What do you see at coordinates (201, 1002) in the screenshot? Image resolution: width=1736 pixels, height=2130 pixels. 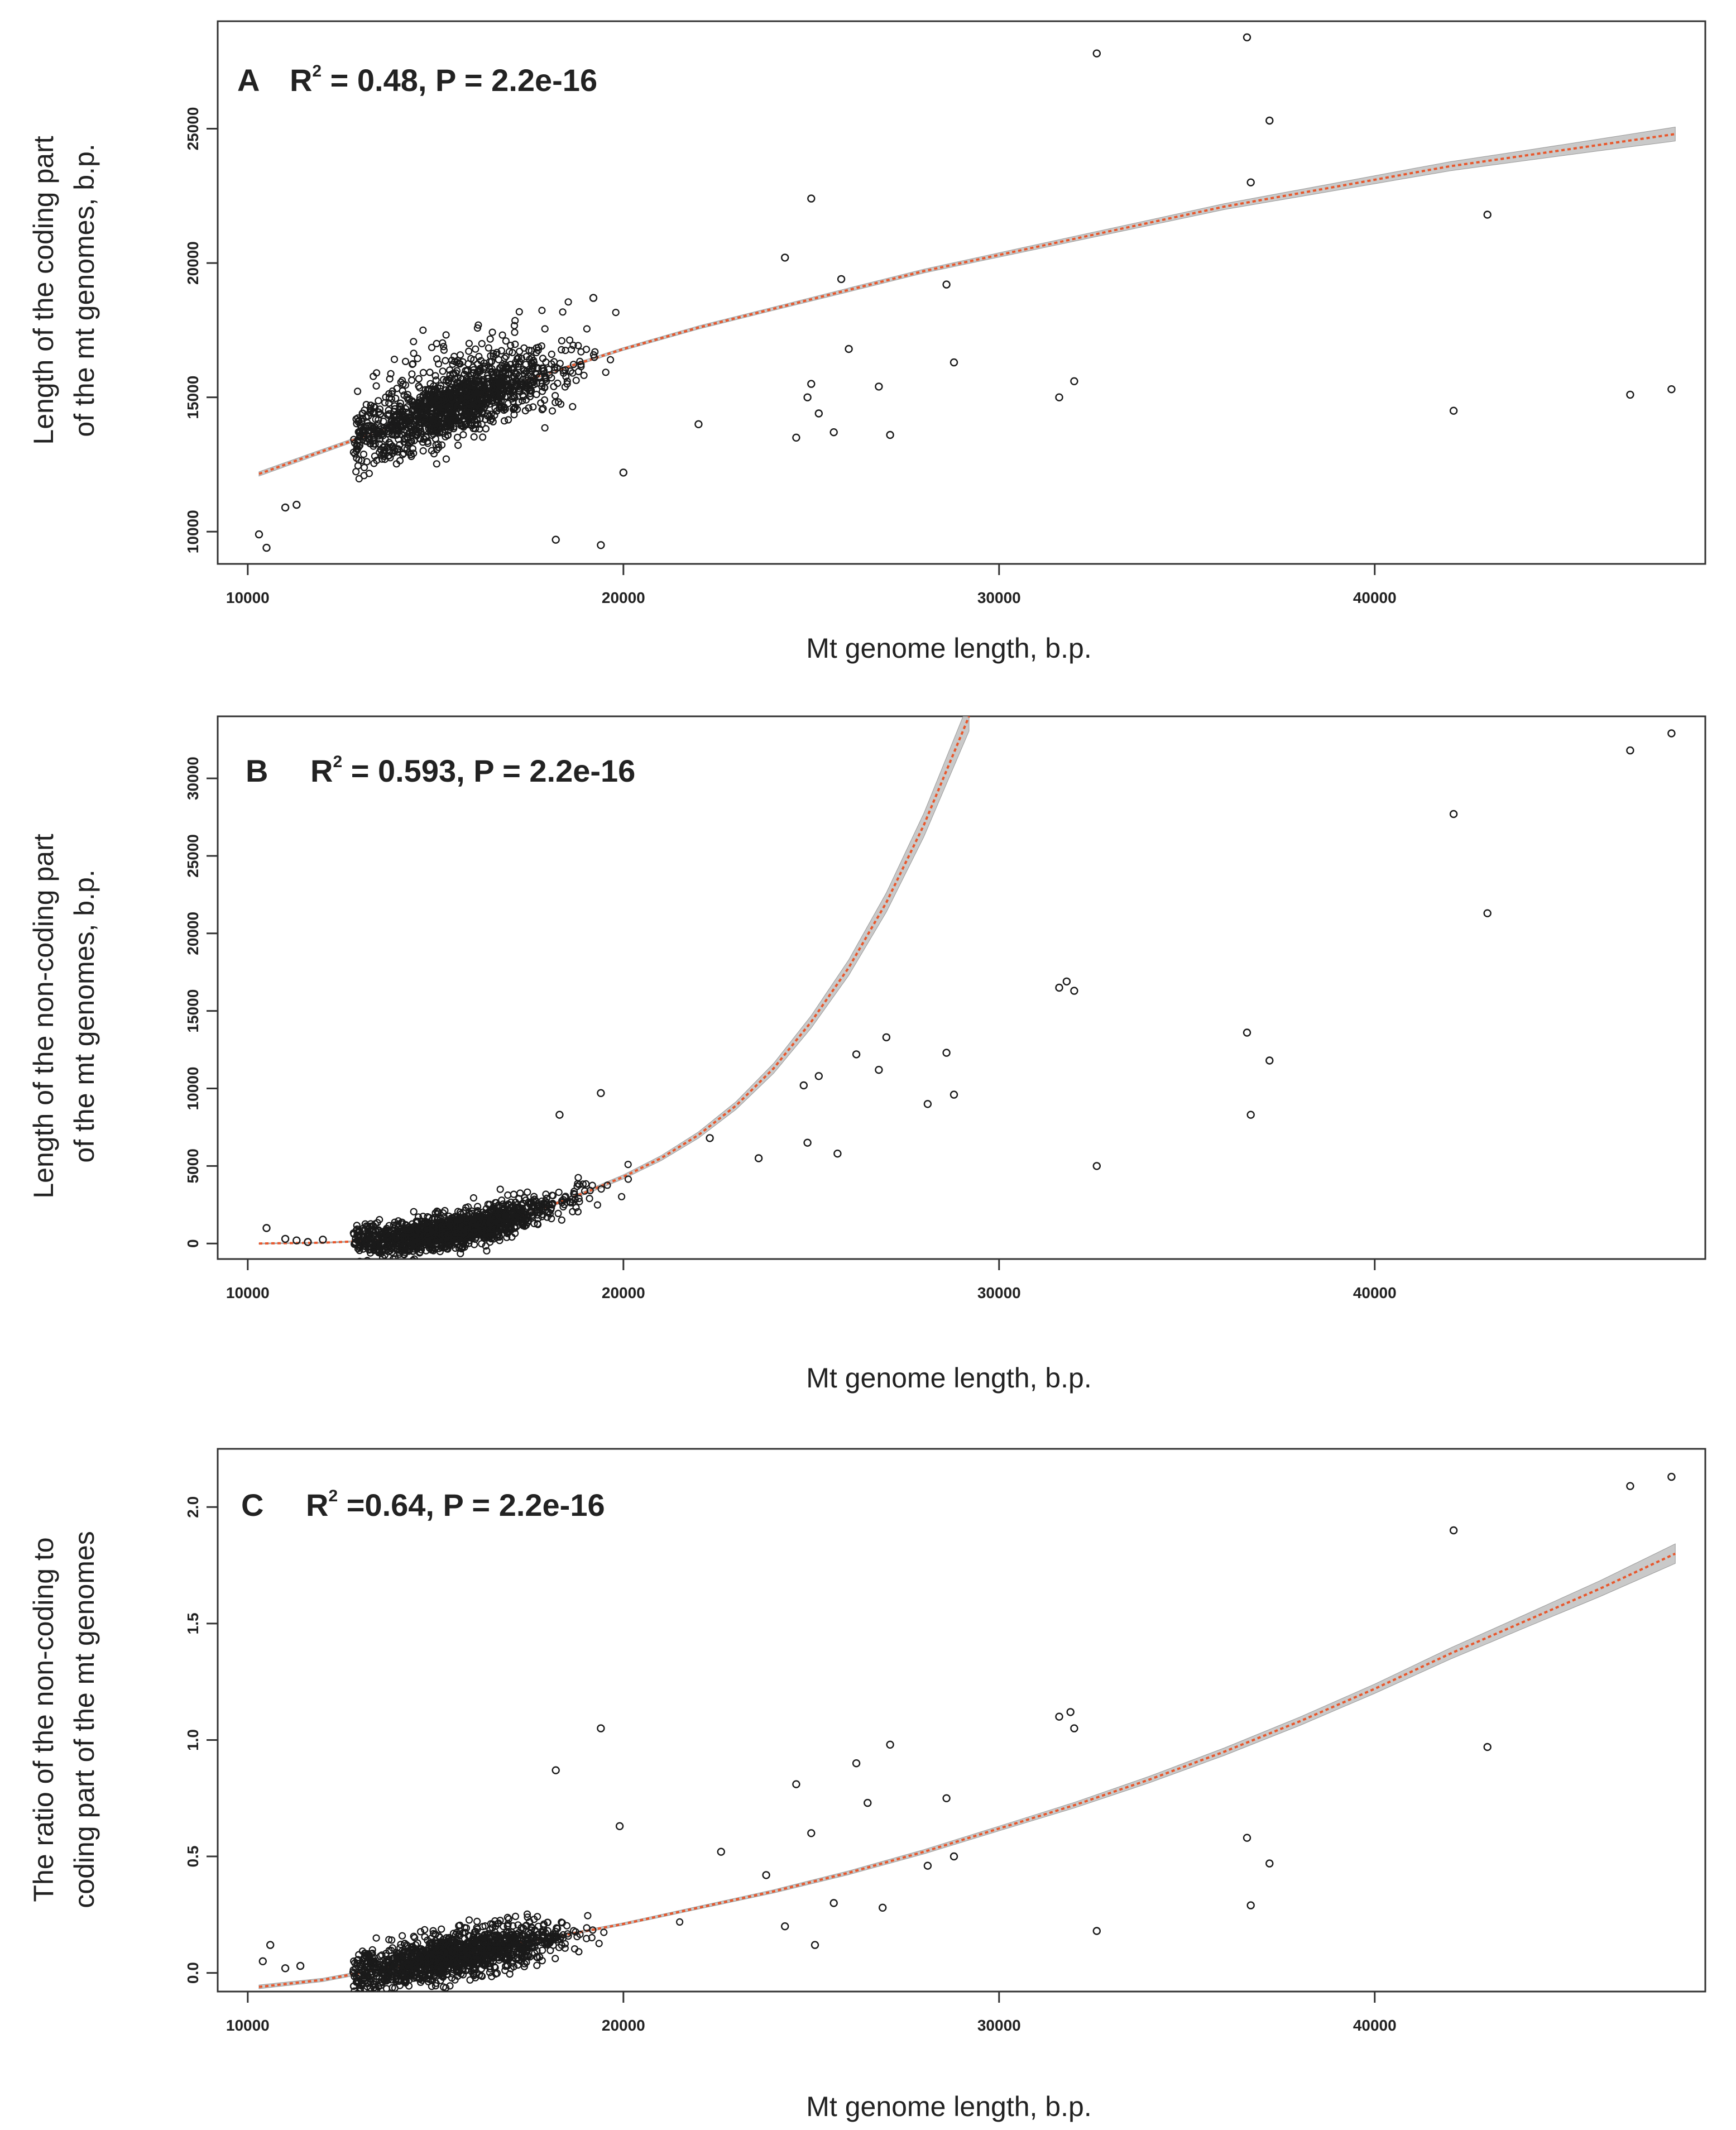 I see `panel-b-y-ticks: 0 5000 10000 15000 20000 25000 30000` at bounding box center [201, 1002].